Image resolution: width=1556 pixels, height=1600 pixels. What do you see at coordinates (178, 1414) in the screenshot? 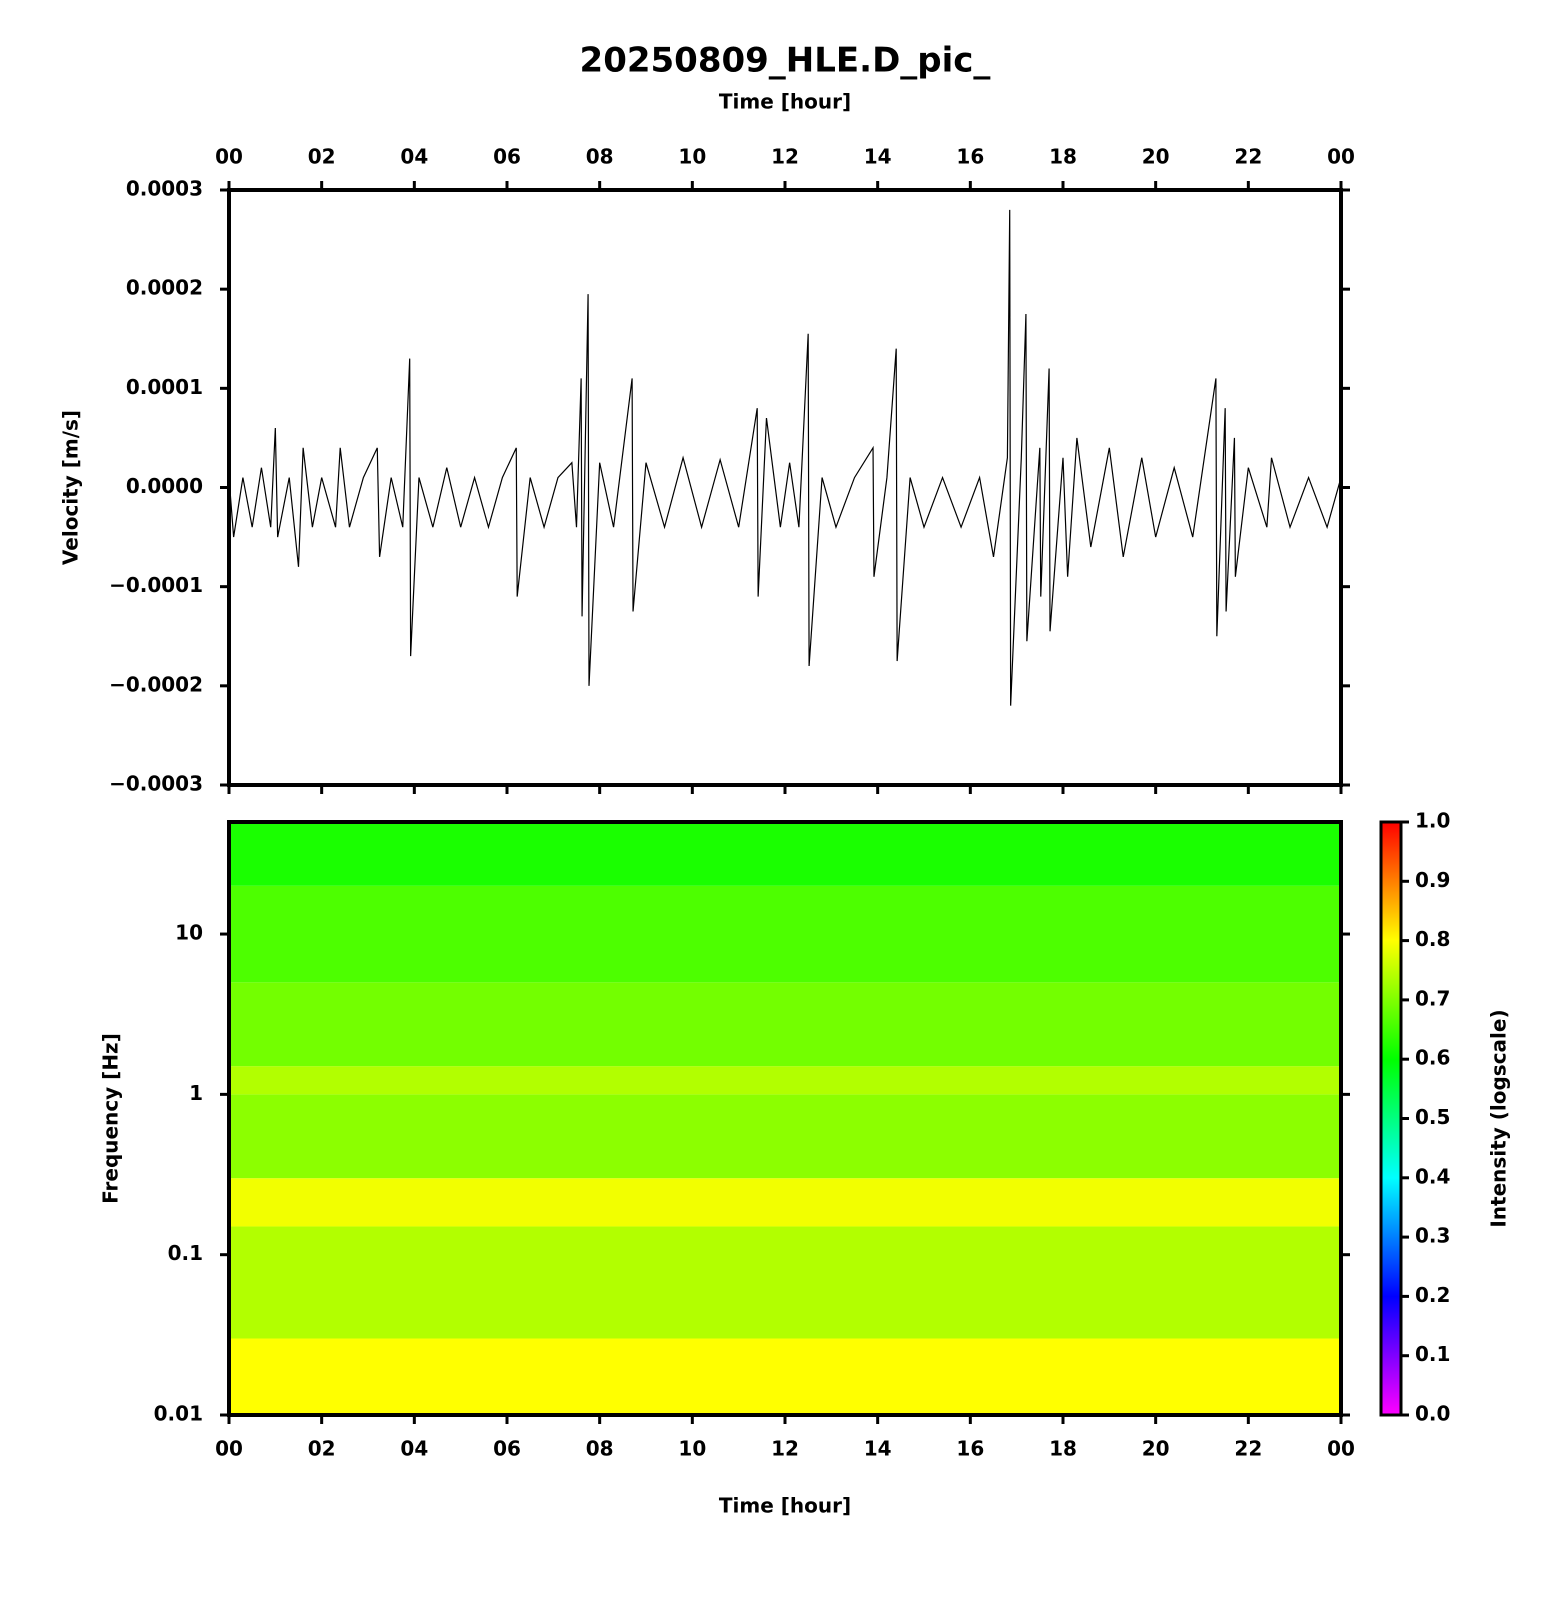
I see `y-tick-label: 0.01` at bounding box center [178, 1414].